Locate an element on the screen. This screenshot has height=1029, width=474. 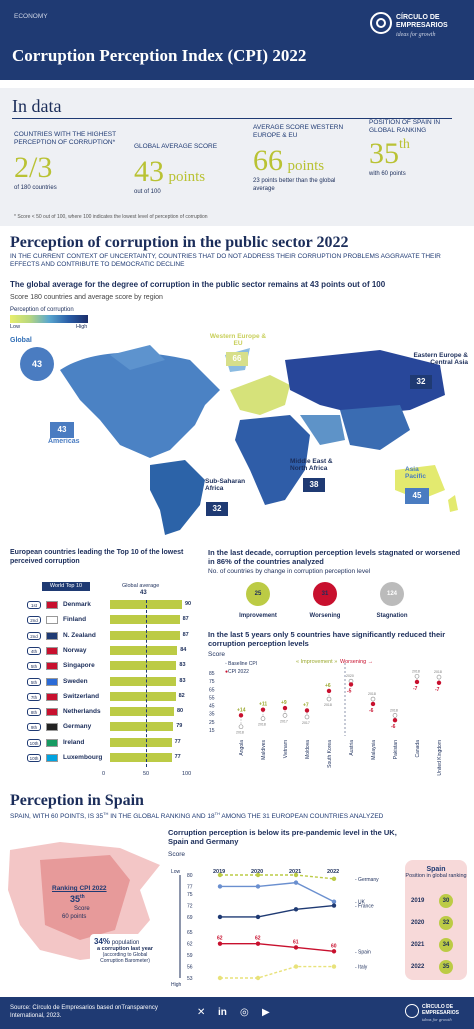
change-label: +6 is located at coordinates (328, 686).